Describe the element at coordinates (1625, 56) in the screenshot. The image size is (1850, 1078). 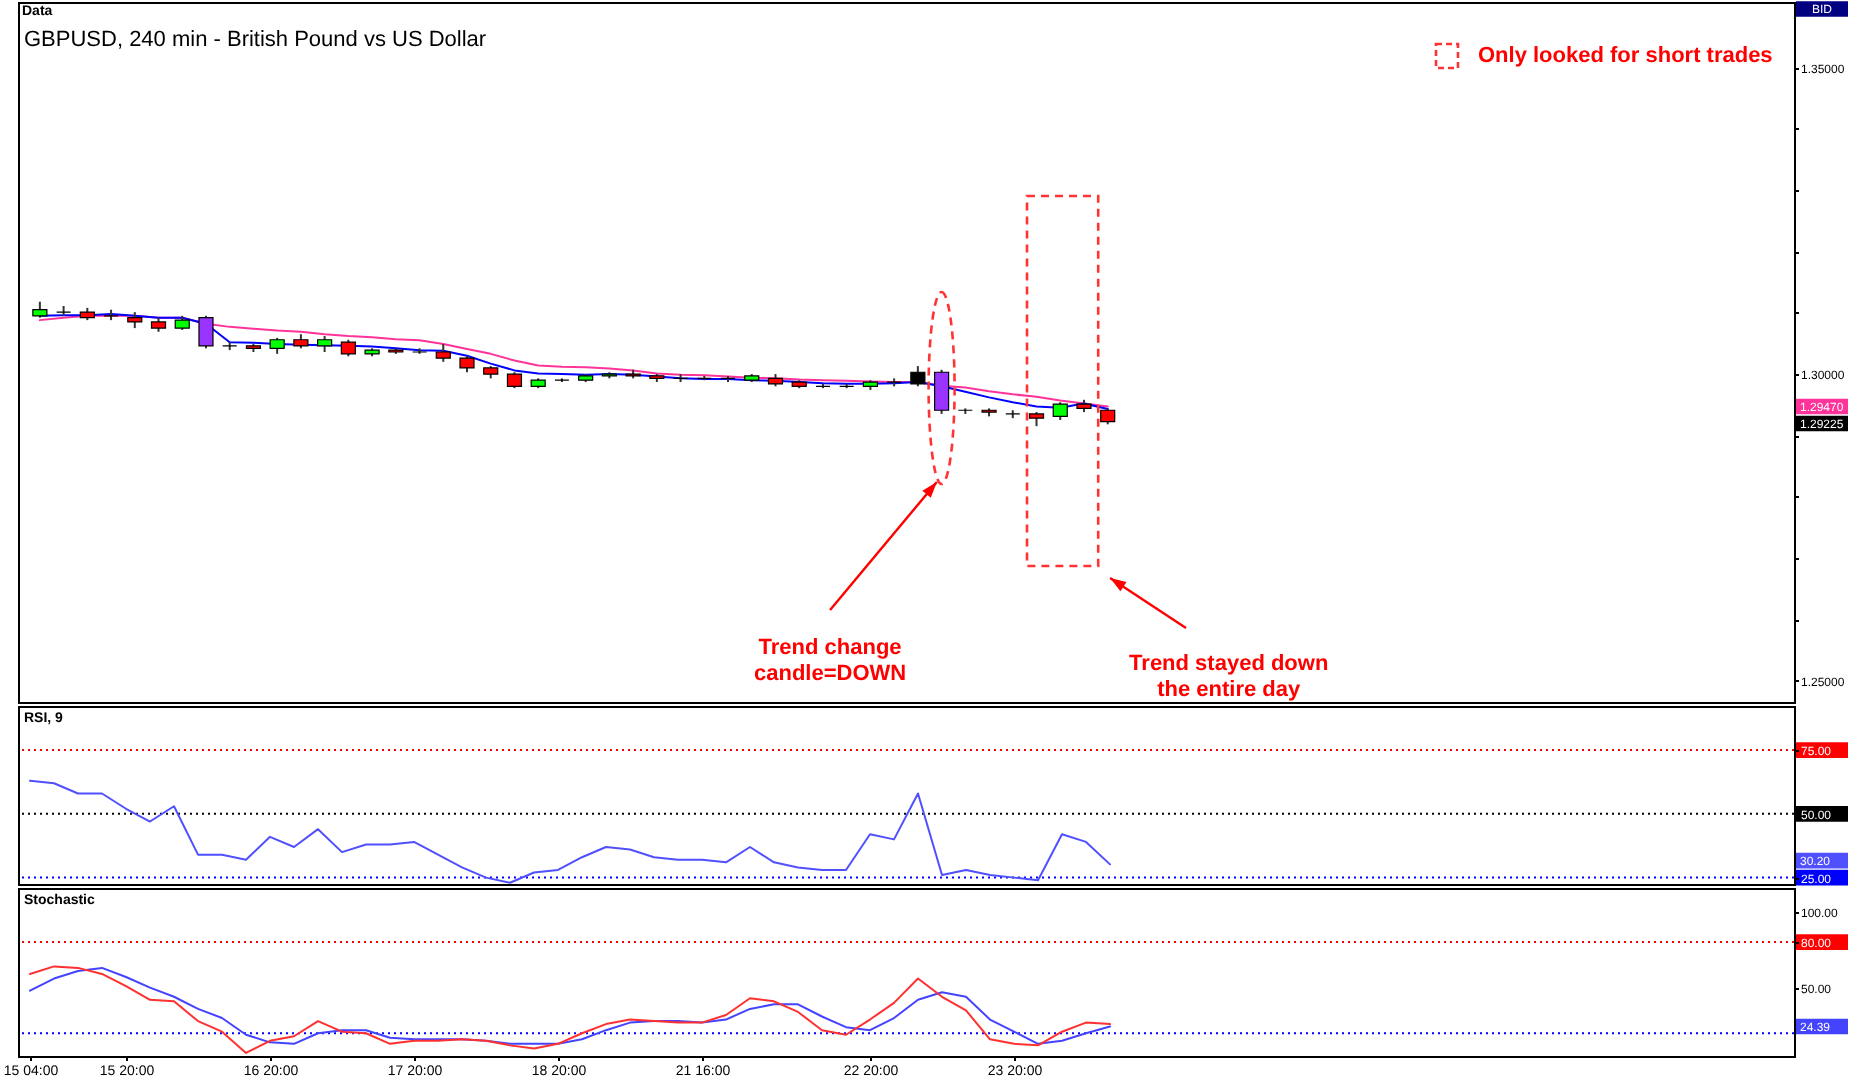
I see `annotation: Only looked for short trades` at that location.